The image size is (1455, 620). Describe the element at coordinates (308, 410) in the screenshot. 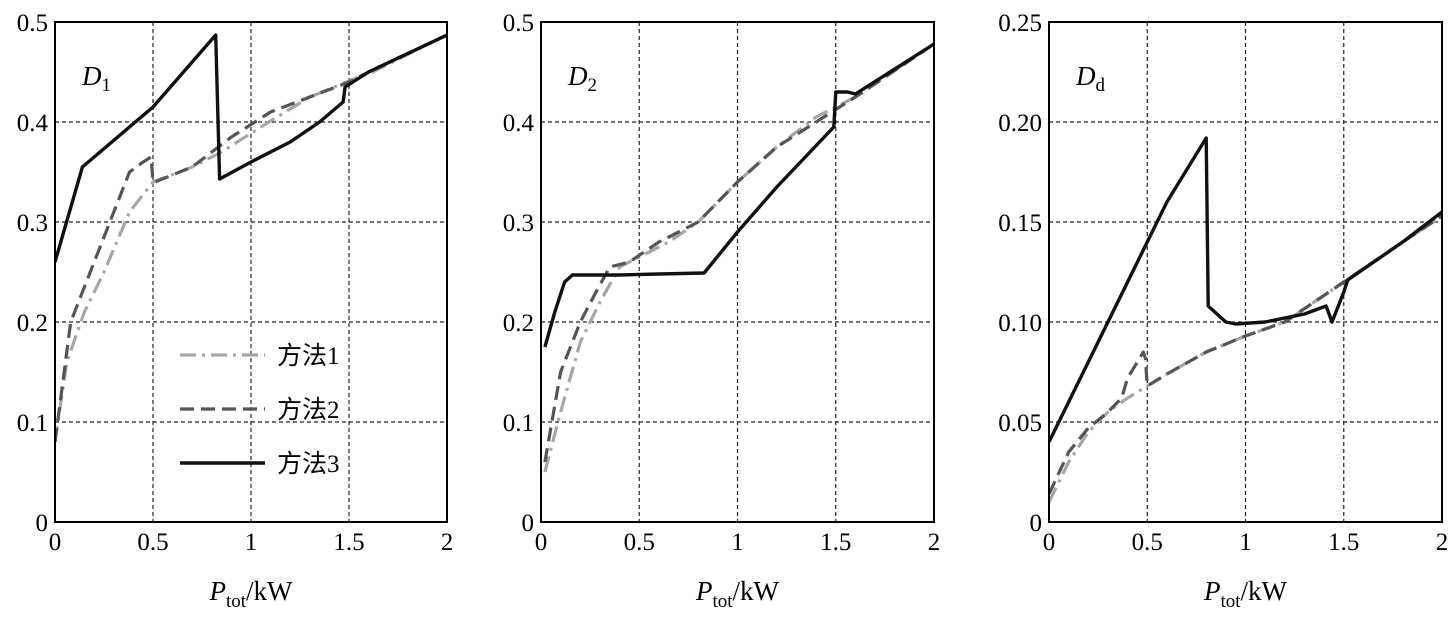

I see `legend-label: 方法2` at that location.